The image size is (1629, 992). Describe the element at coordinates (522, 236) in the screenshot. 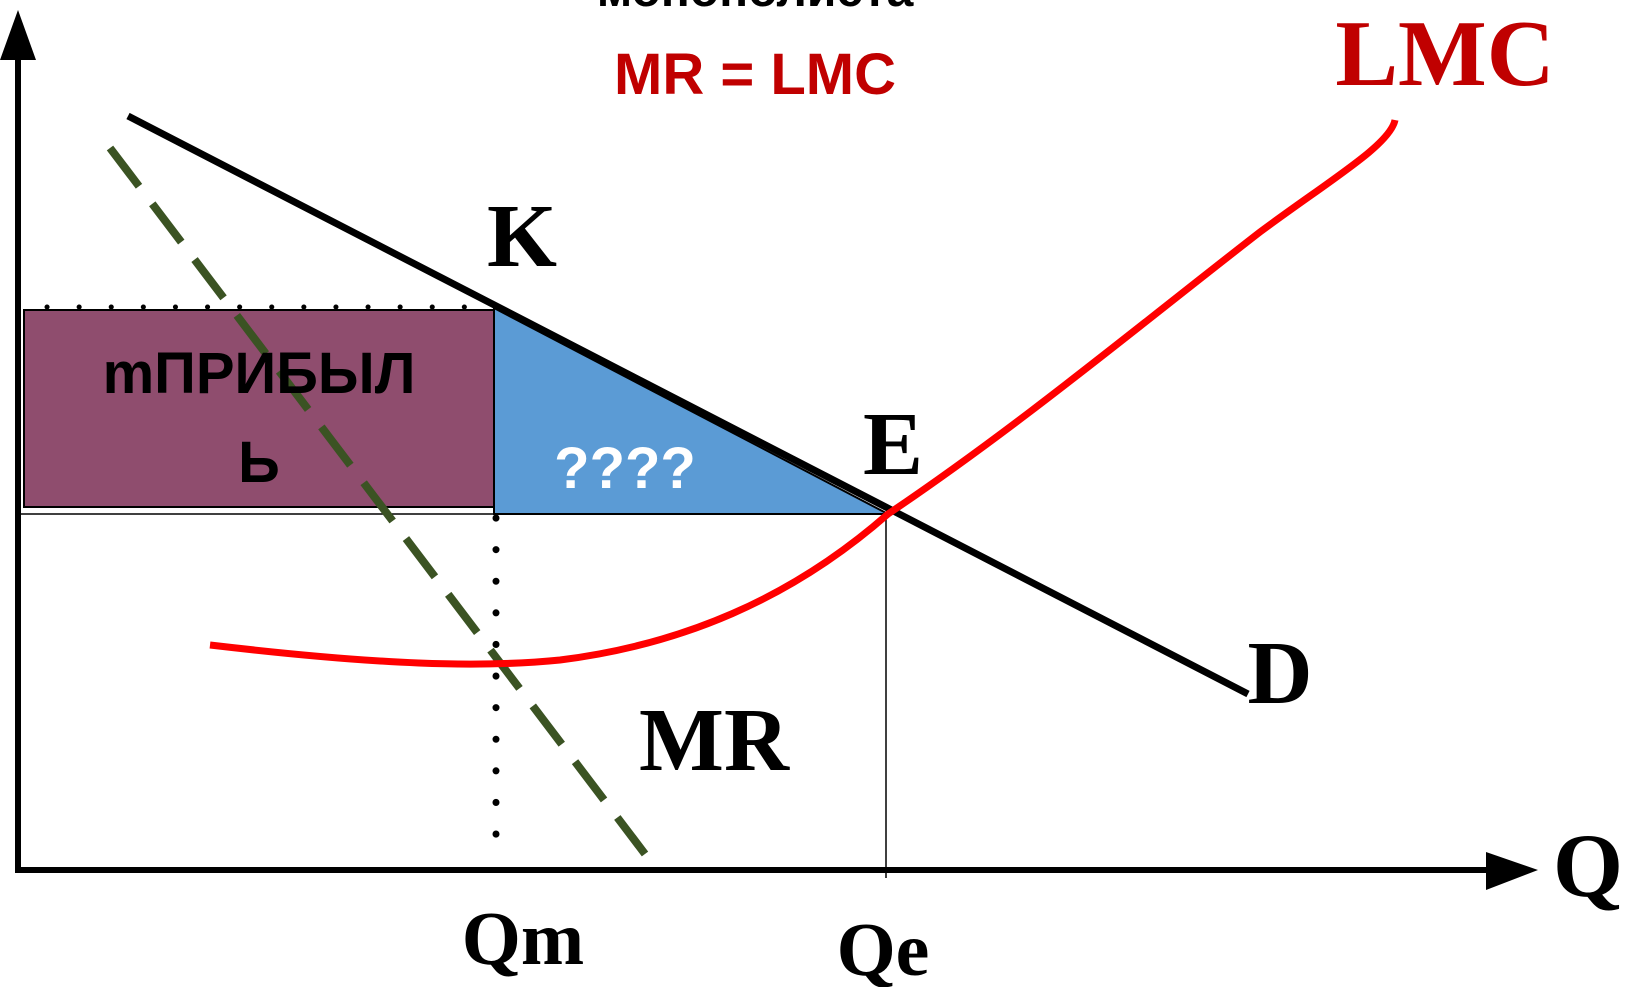

I see `point-k-label: K` at that location.